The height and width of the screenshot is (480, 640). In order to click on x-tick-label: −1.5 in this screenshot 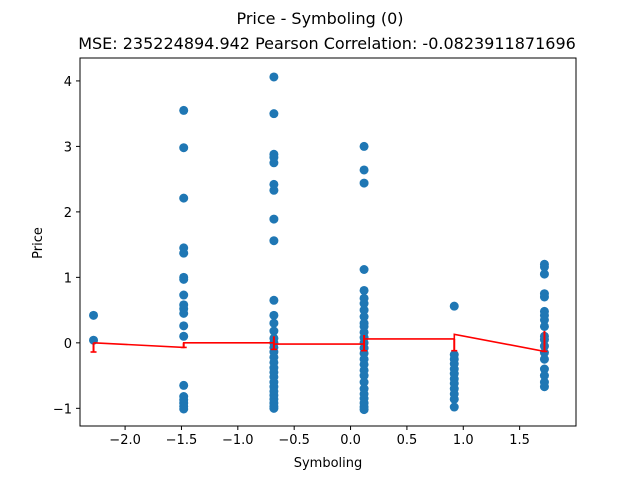, I will do `click(182, 440)`.